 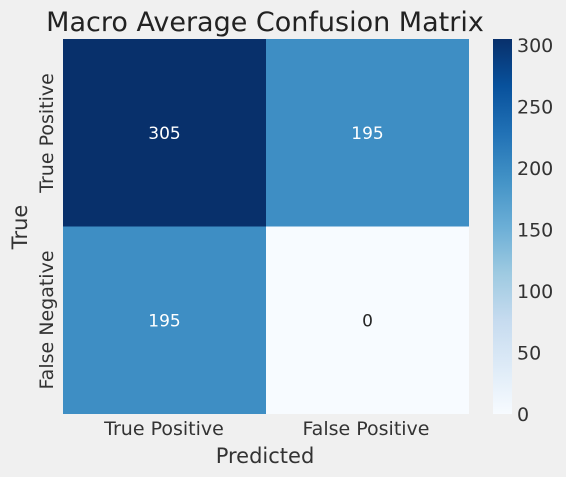 What do you see at coordinates (366, 429) in the screenshot?
I see `x-tick-label-false-positive: False Positive` at bounding box center [366, 429].